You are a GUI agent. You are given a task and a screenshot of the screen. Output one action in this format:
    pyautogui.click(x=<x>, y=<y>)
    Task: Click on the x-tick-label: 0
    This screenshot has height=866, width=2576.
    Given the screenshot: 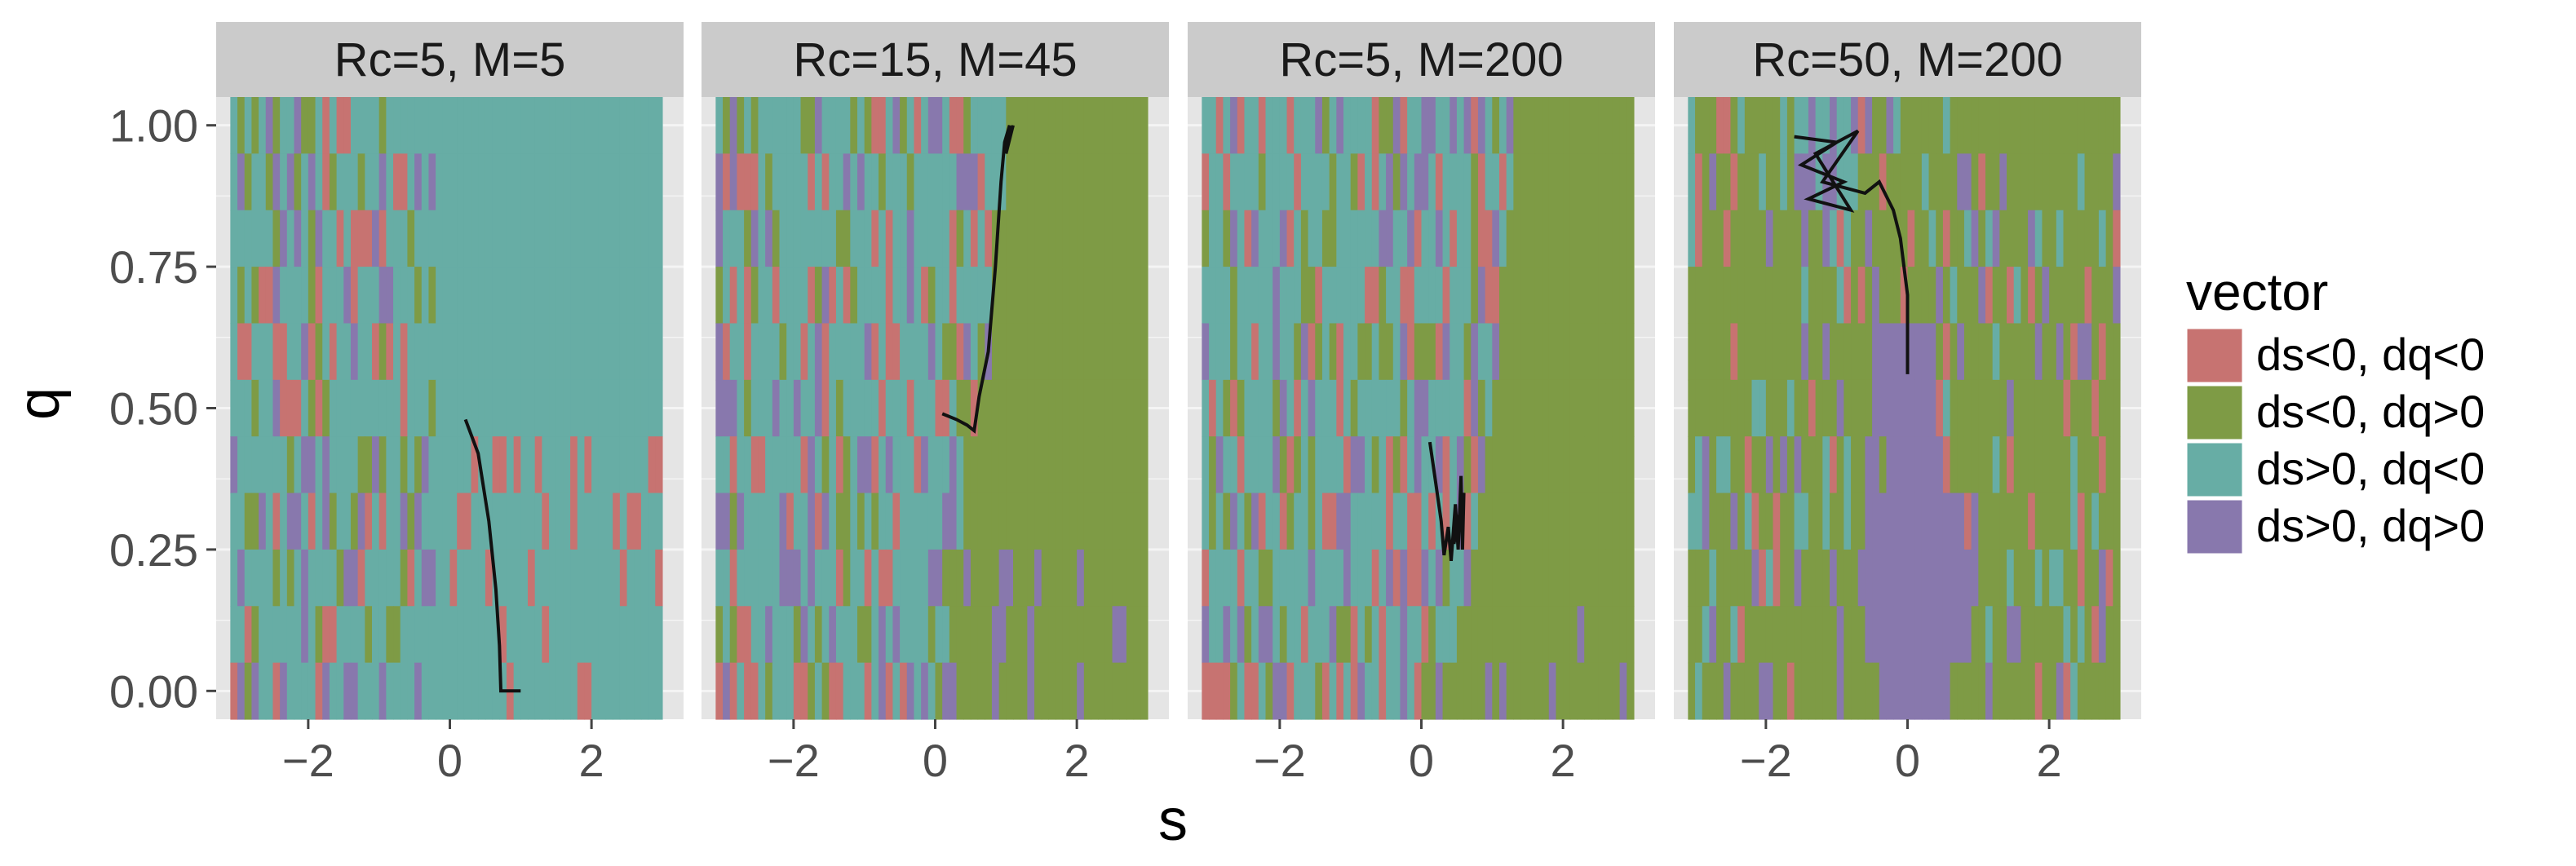 What is the action you would take?
    pyautogui.click(x=1907, y=760)
    